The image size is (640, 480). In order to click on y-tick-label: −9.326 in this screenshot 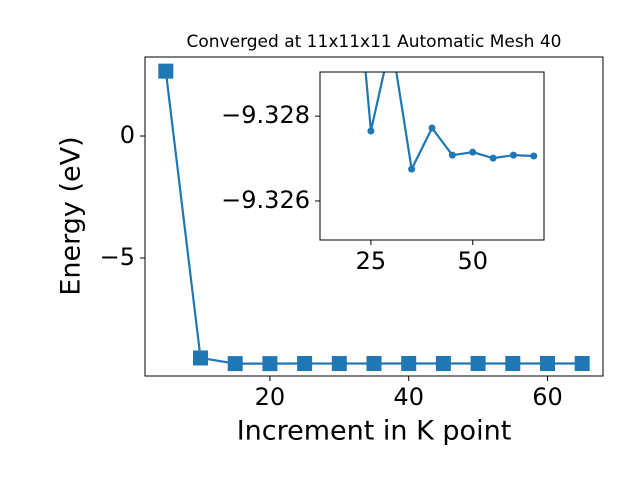, I will do `click(265, 200)`.